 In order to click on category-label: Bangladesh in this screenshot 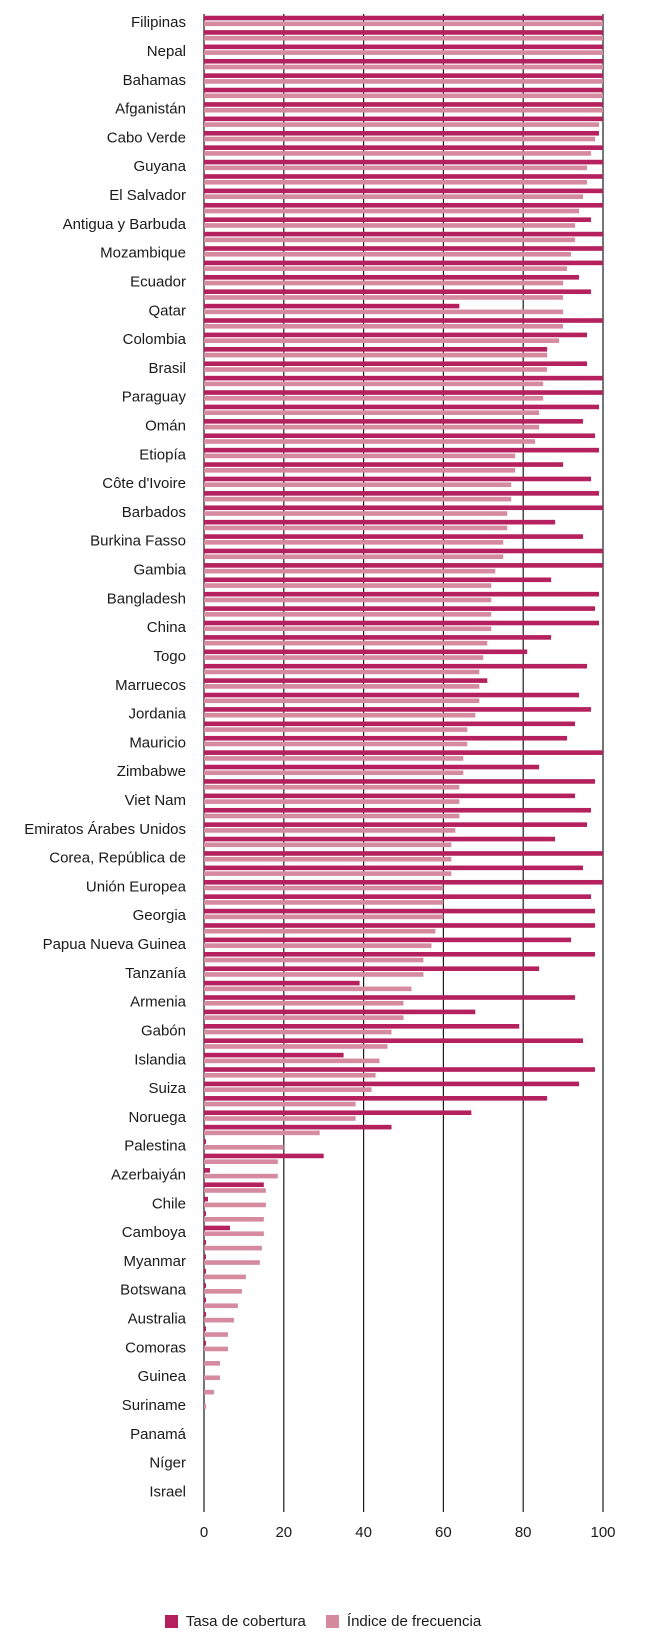, I will do `click(146, 598)`.